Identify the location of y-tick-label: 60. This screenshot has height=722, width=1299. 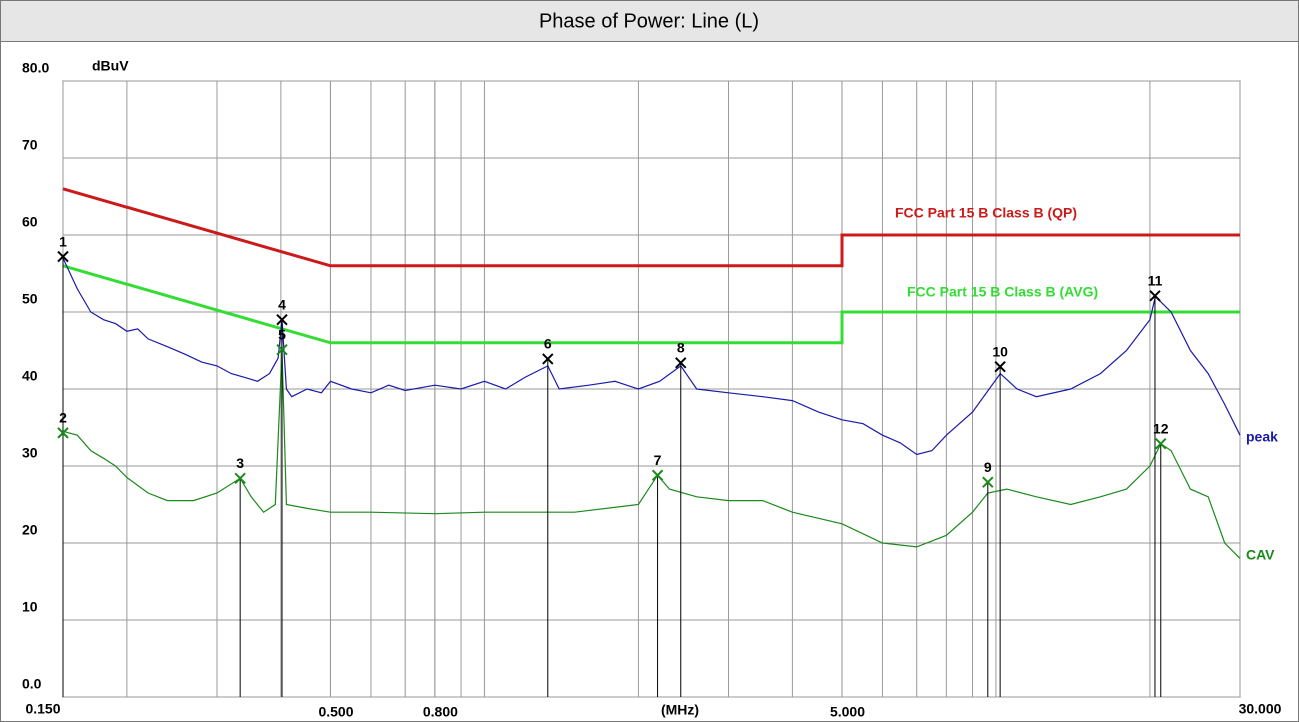
(30, 222).